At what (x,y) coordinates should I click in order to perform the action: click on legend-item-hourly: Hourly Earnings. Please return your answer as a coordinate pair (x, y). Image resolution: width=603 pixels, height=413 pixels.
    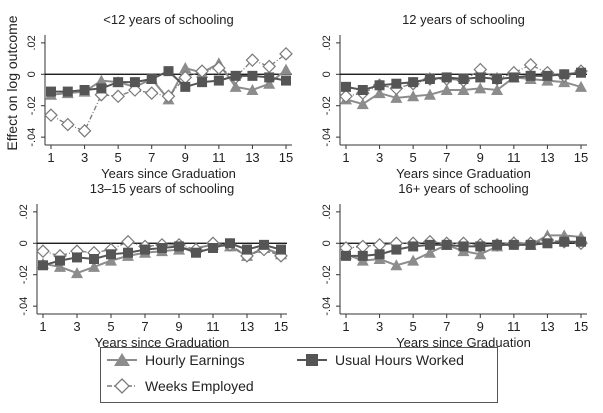
    Looking at the image, I should click on (176, 360).